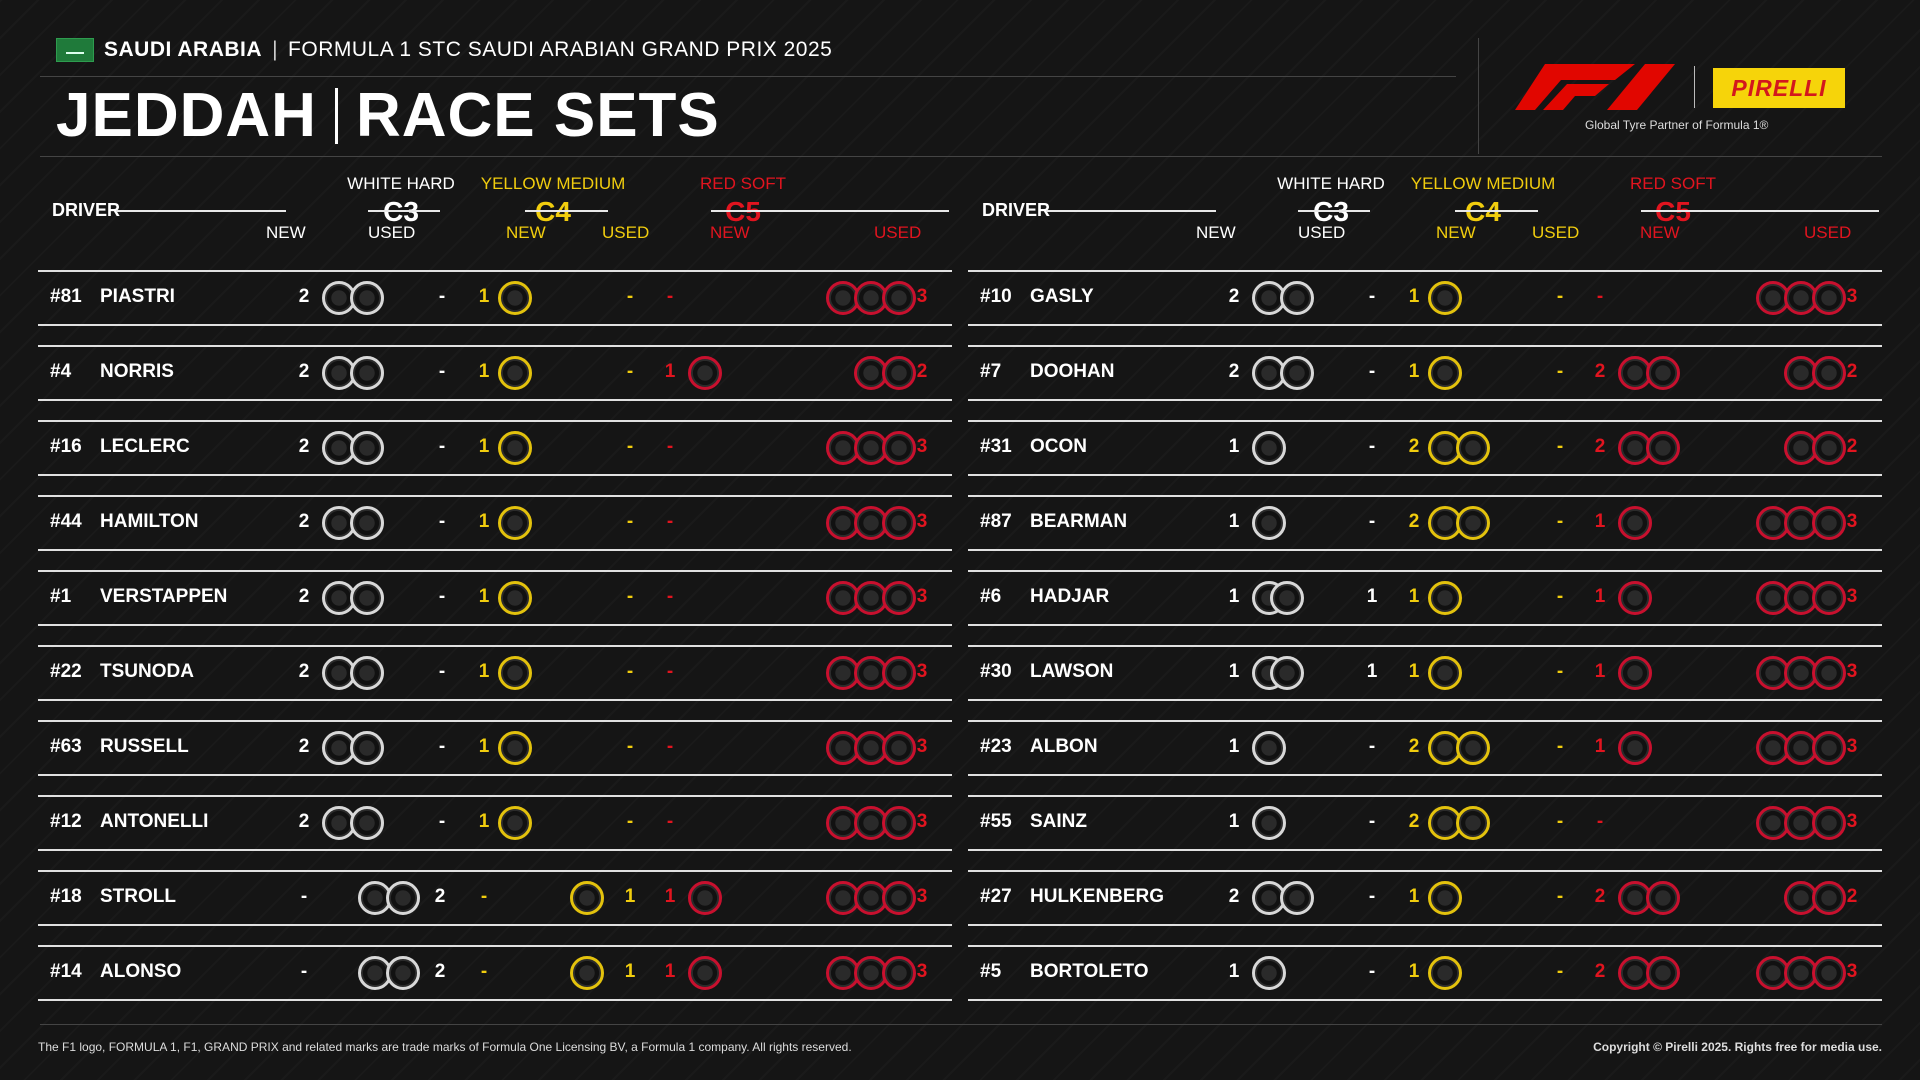  What do you see at coordinates (495, 298) in the screenshot?
I see `driver-row: #81 PIASTRI 2 - 1 - - 3` at bounding box center [495, 298].